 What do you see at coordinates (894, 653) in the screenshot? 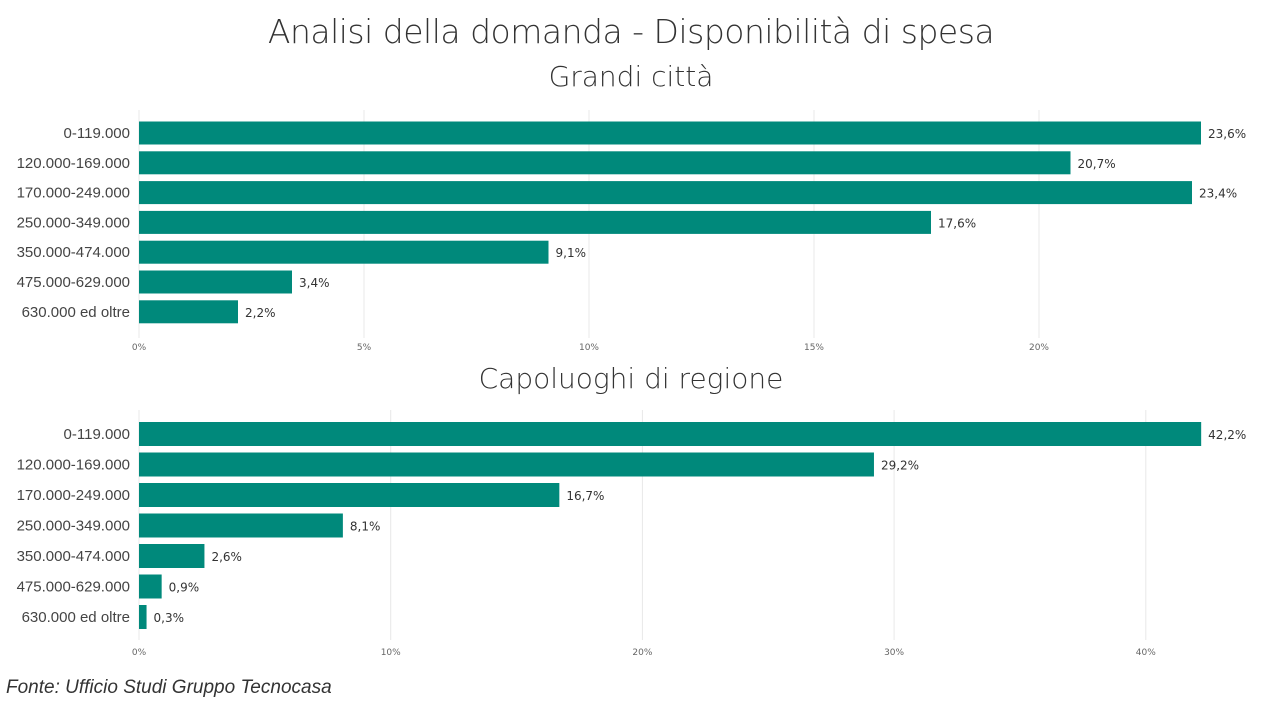
I see `x-tick-label: 30%` at bounding box center [894, 653].